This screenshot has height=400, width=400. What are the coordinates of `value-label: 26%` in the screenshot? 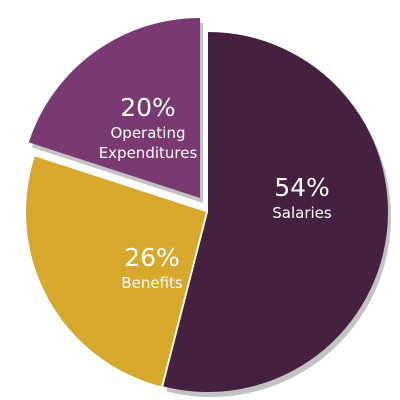 It's located at (152, 257).